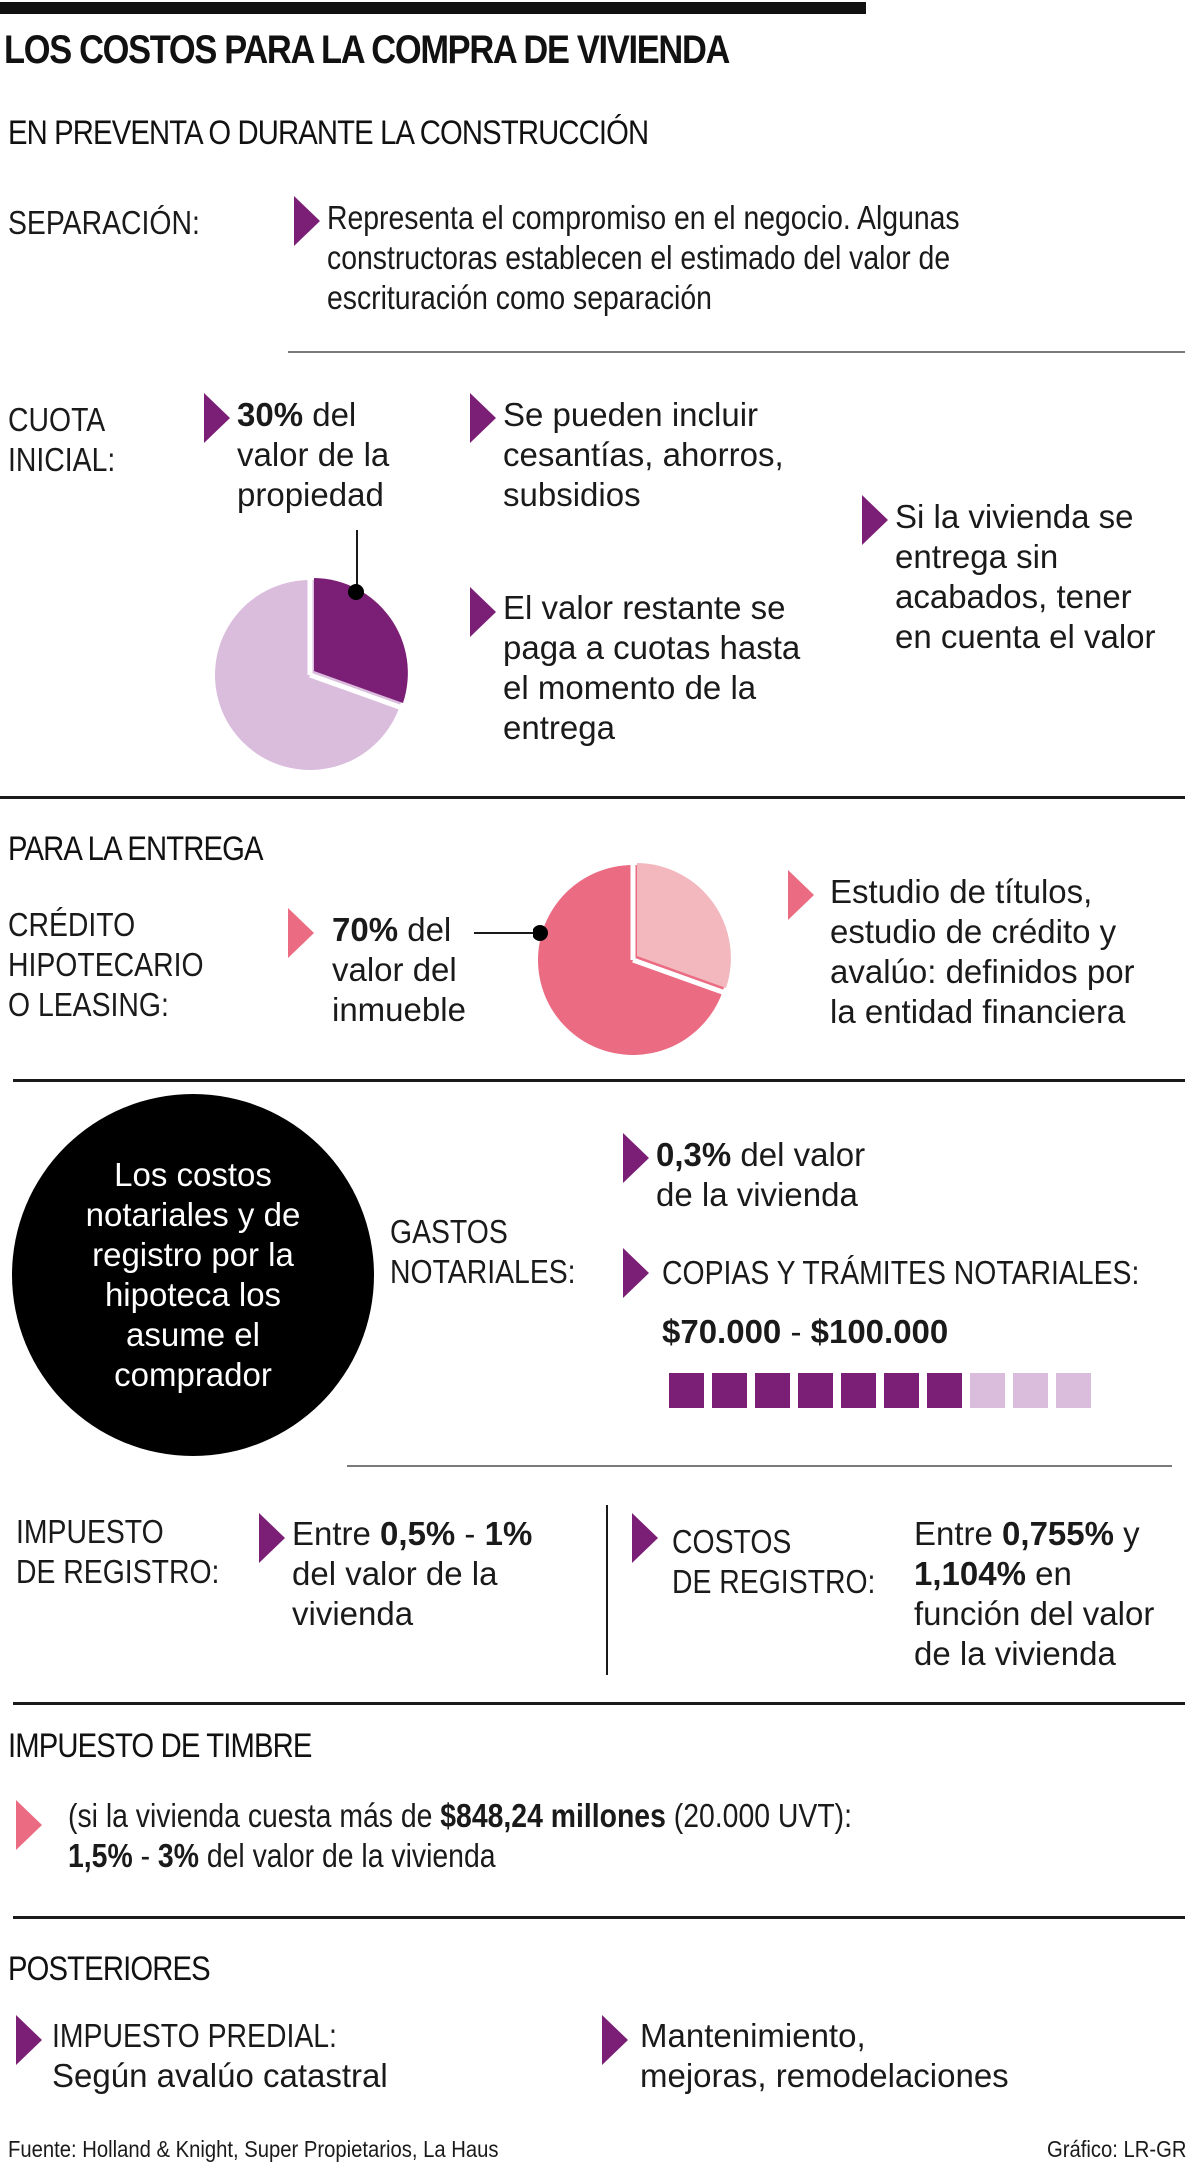  Describe the element at coordinates (399, 1009) in the screenshot. I see `text-line: inmueble` at that location.